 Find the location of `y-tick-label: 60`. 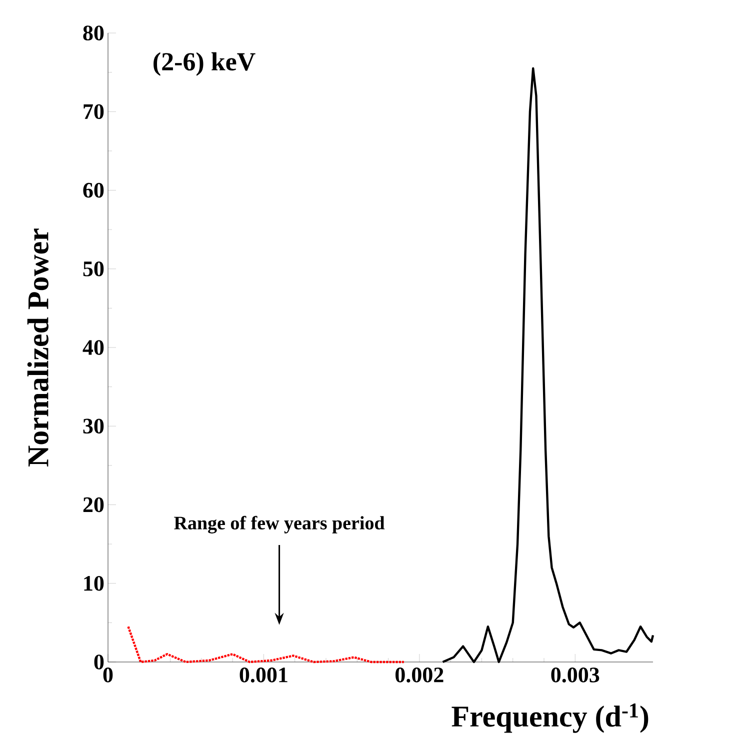

y-tick-label: 60 is located at coordinates (93, 190).